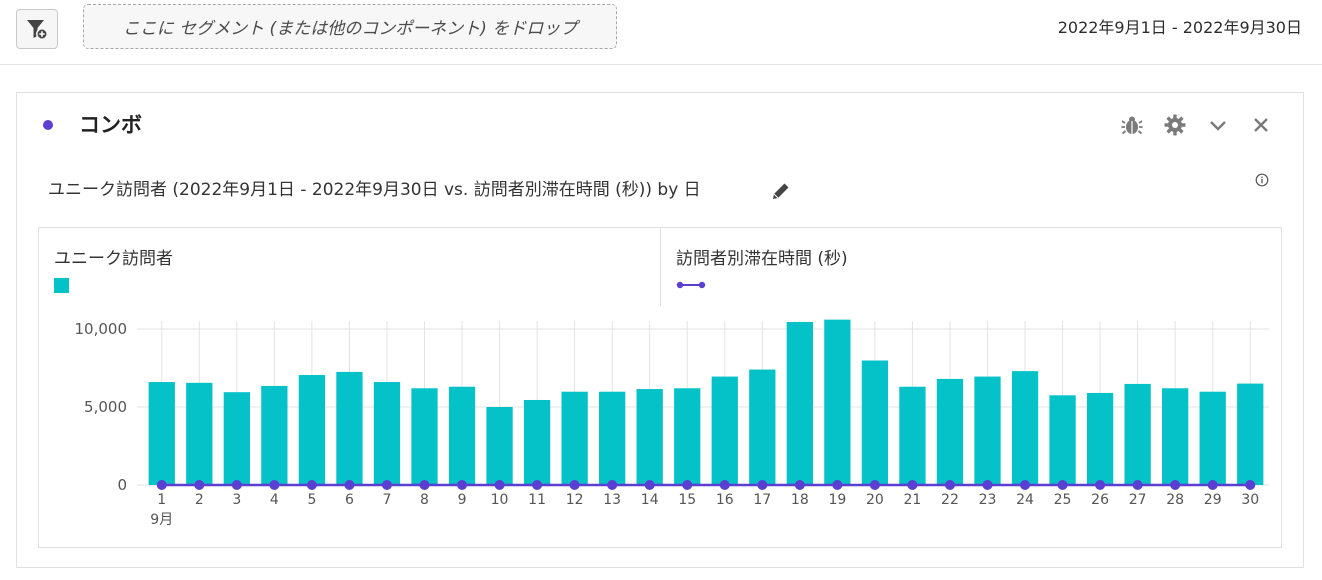  What do you see at coordinates (971, 267) in the screenshot?
I see `legend-item-time-spent: 訪問者別滞在時間 (秒)` at bounding box center [971, 267].